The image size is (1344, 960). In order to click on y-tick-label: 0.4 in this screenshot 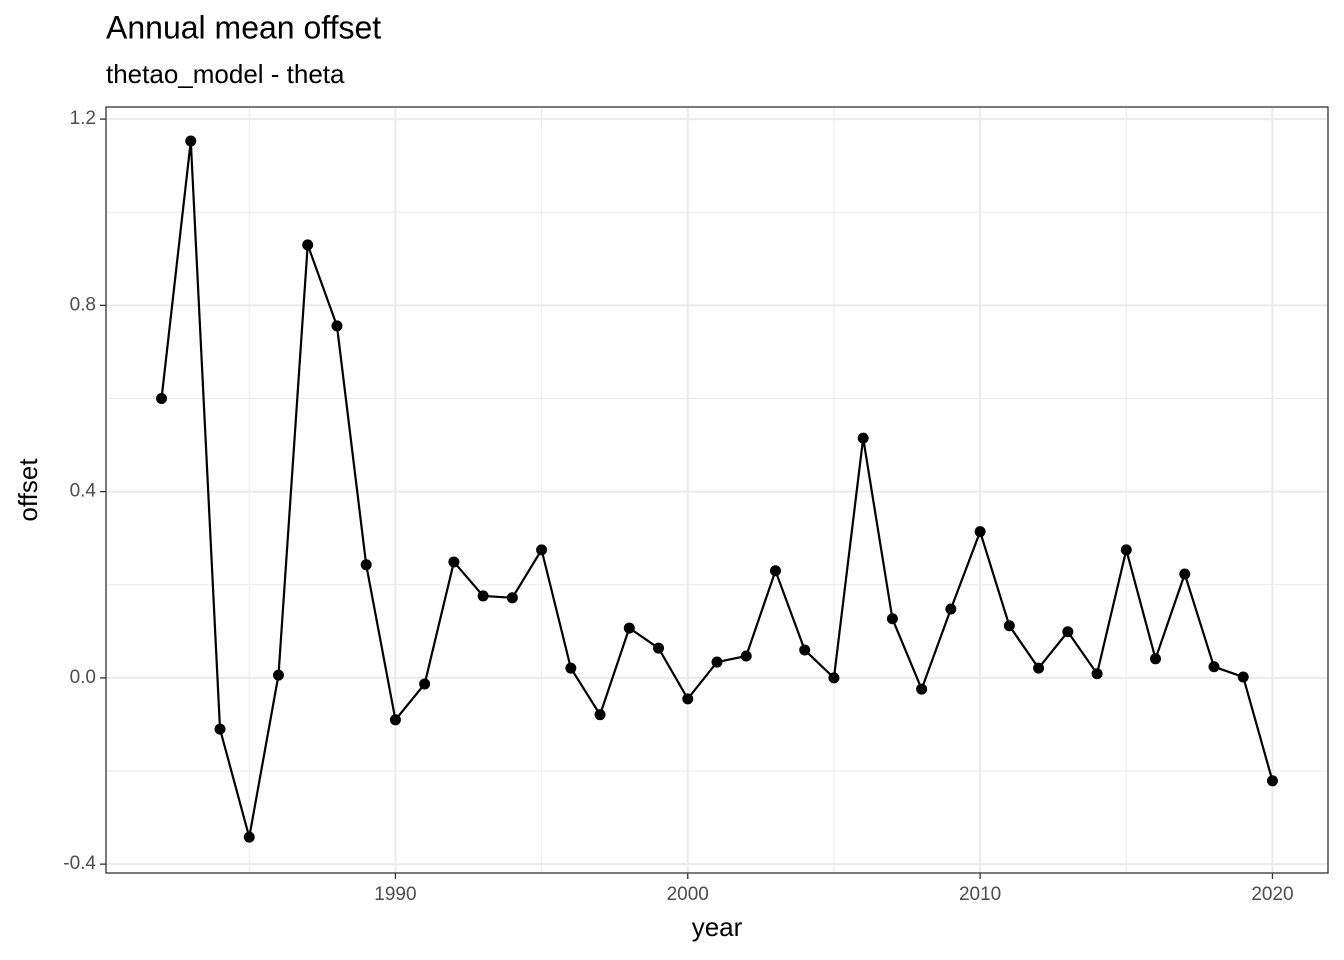, I will do `click(83, 491)`.